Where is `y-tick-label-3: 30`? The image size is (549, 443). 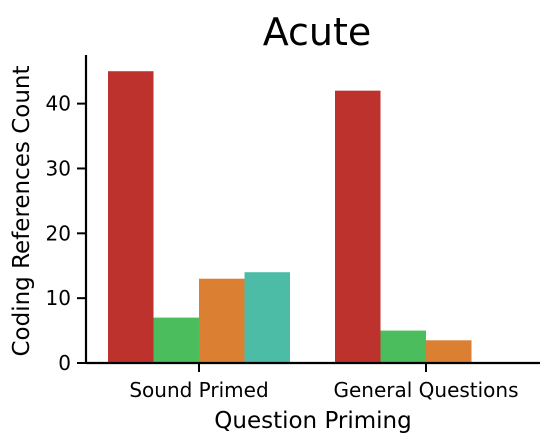 y-tick-label-3: 30 is located at coordinates (58, 168).